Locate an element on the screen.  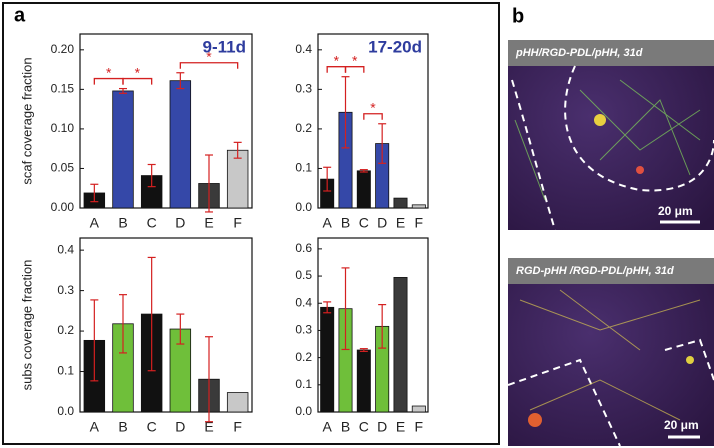
micrograph: RGD-pHH /RGD-PDL/pHH, 31d 20 μm is located at coordinates (610, 352).